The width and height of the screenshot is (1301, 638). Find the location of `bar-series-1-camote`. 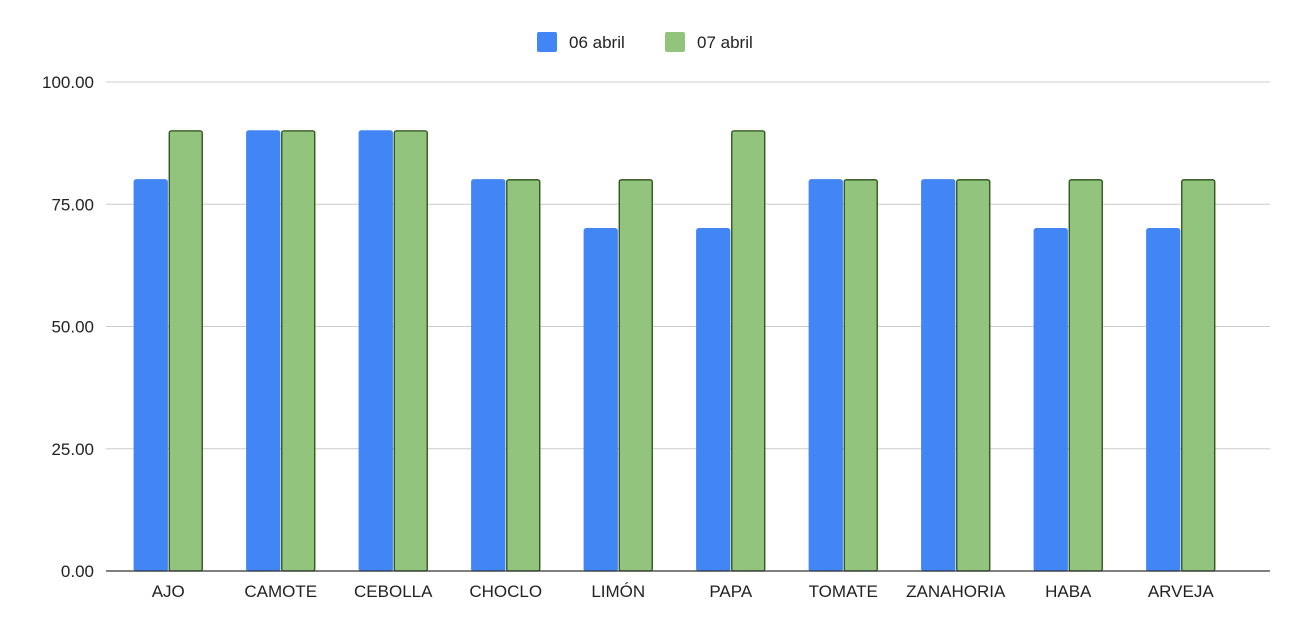

bar-series-1-camote is located at coordinates (263, 351).